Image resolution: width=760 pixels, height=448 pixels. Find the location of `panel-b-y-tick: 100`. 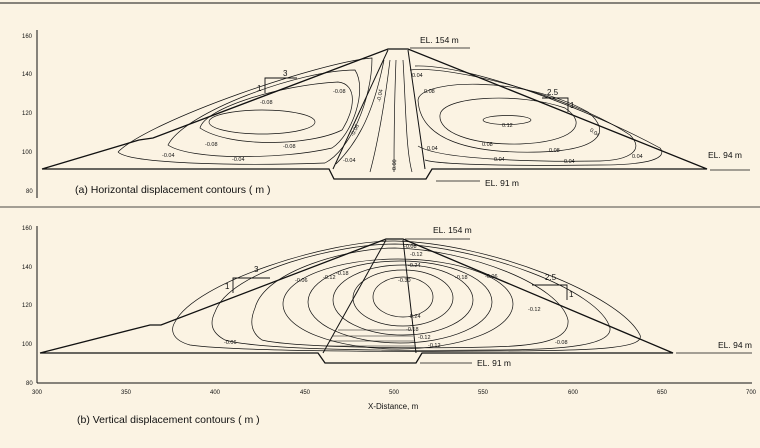

panel-b-y-tick: 100 is located at coordinates (27, 345).